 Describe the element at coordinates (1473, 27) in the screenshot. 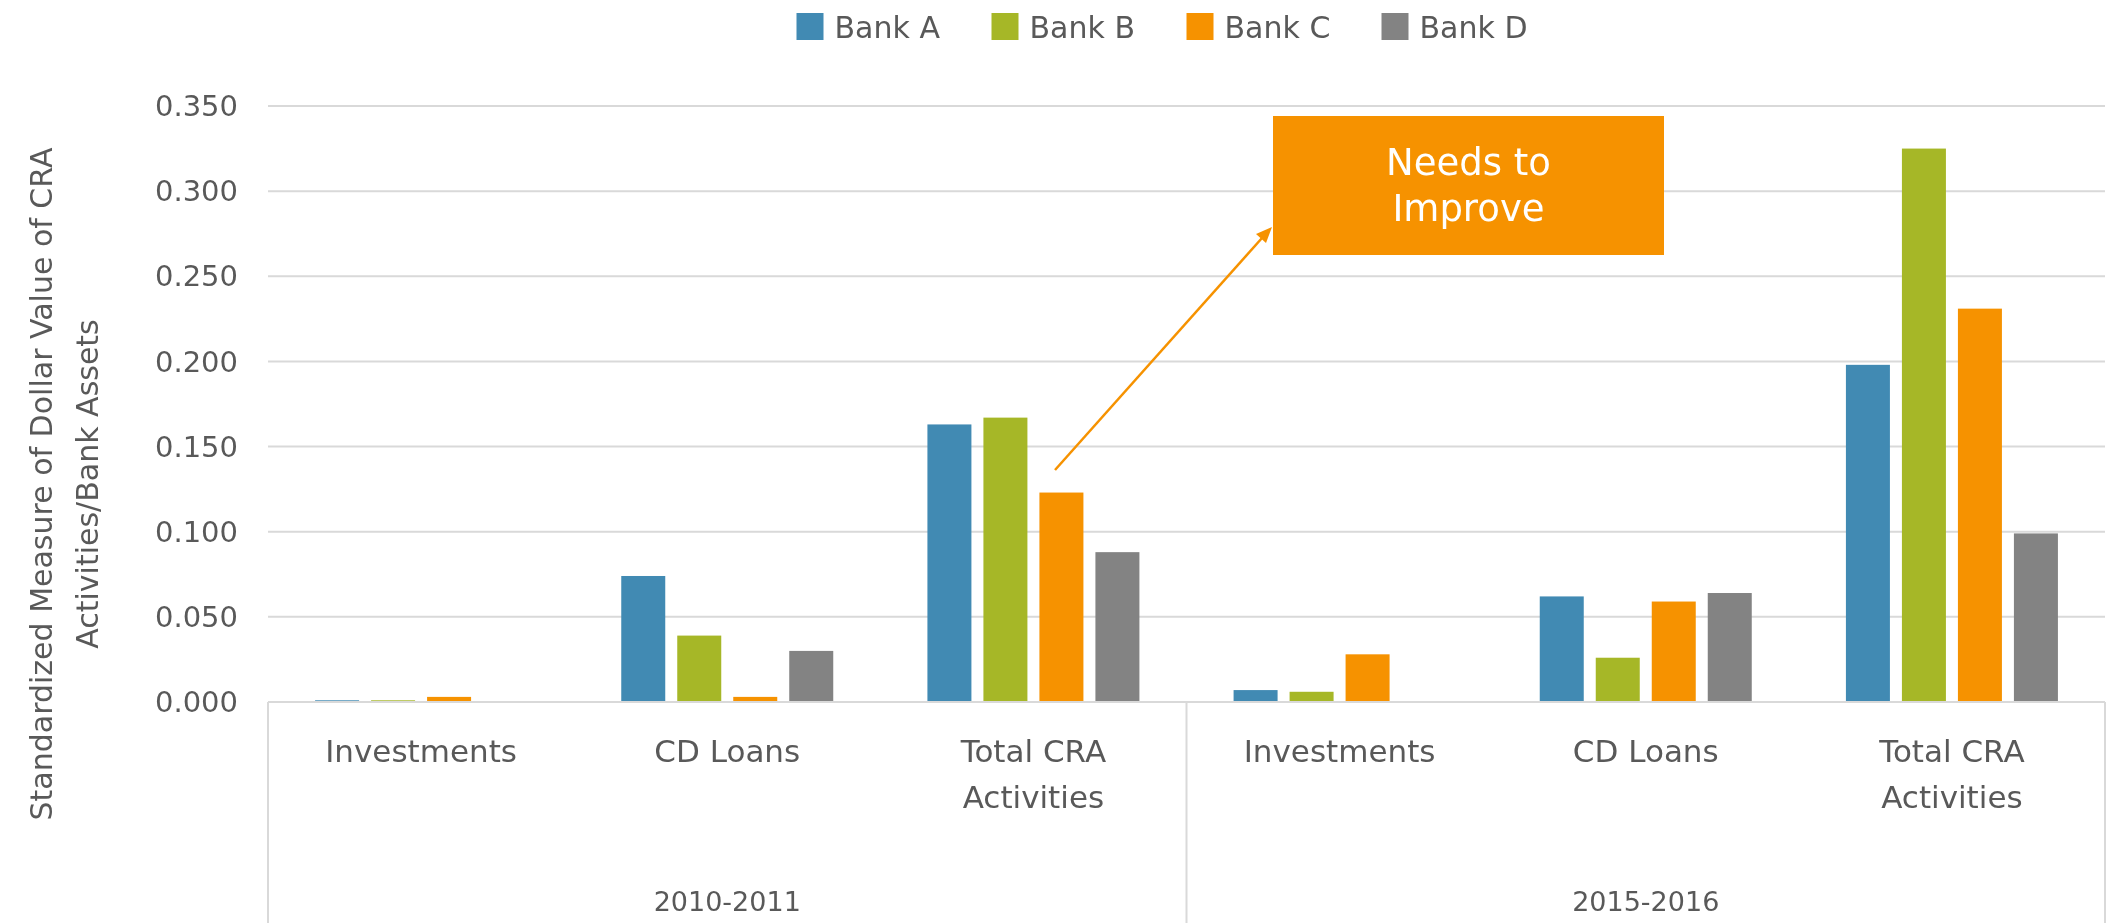

I see `legend-label: Bank D` at that location.